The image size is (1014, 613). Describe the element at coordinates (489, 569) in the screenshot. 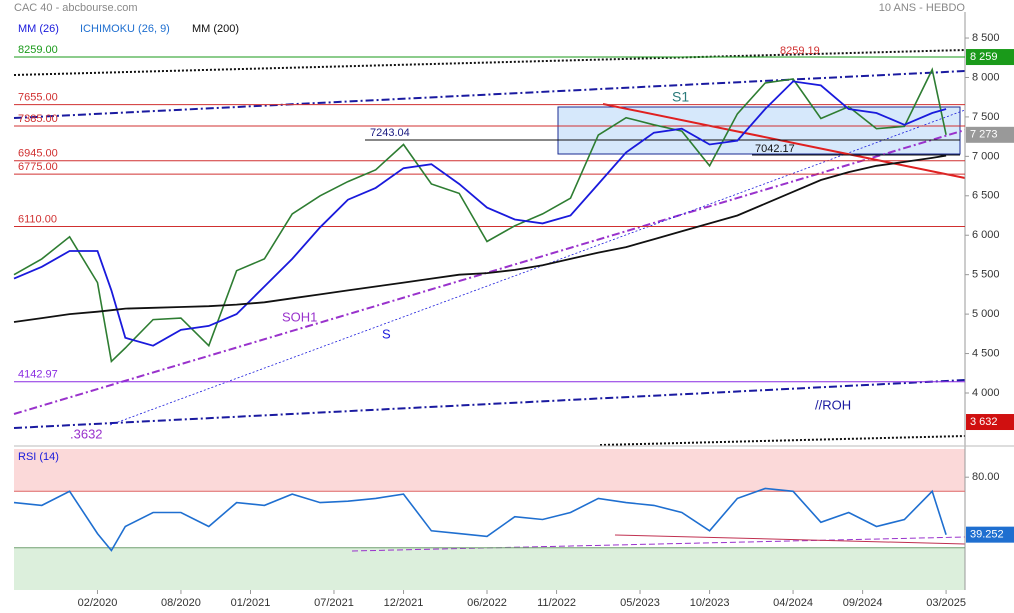

I see `oversold-zone` at that location.